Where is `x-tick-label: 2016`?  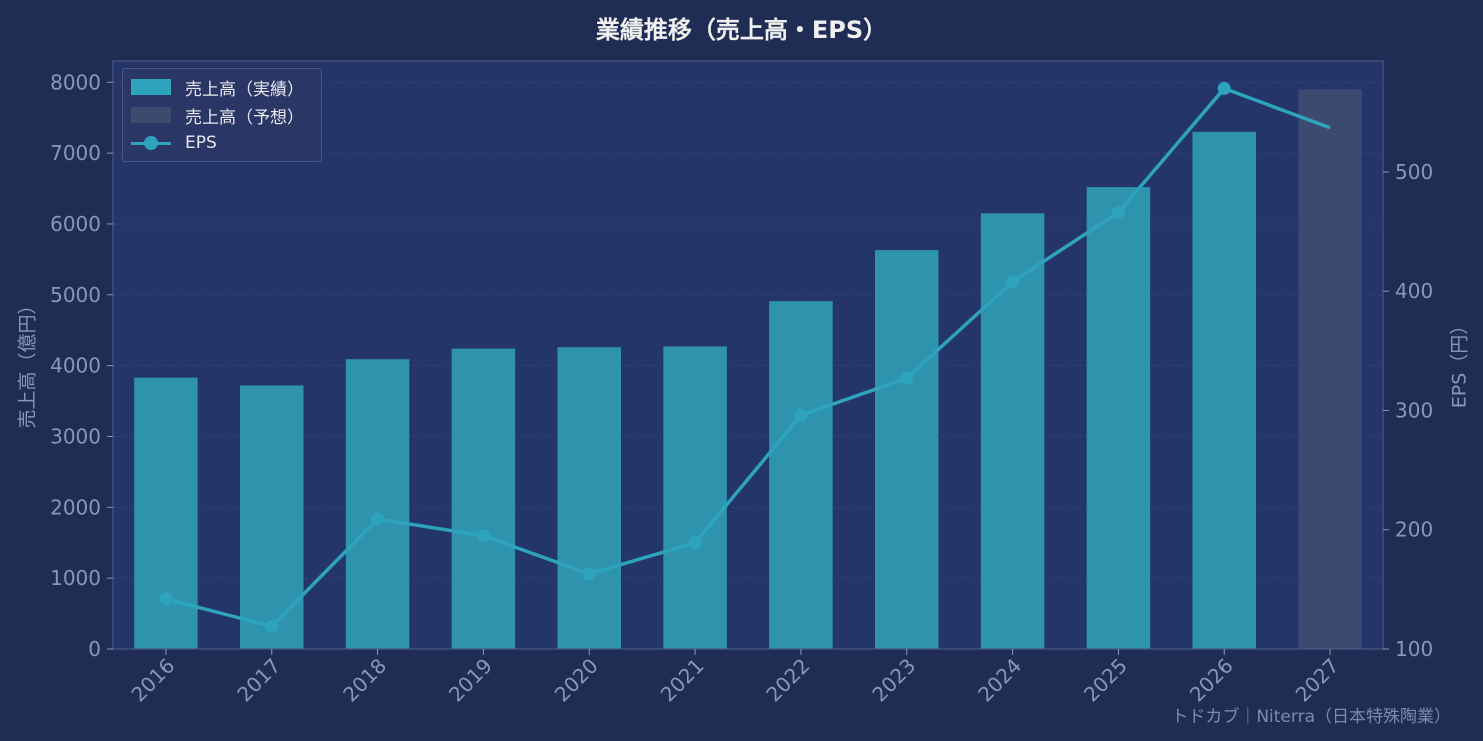 x-tick-label: 2016 is located at coordinates (152, 680).